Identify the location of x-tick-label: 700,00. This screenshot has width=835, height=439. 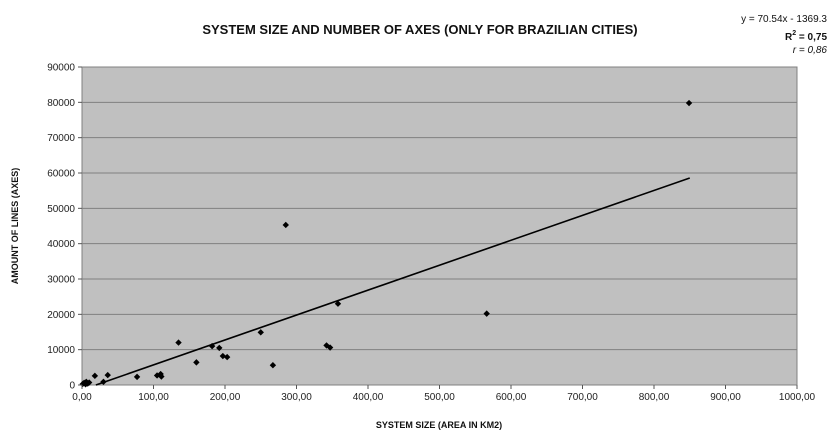
(582, 397).